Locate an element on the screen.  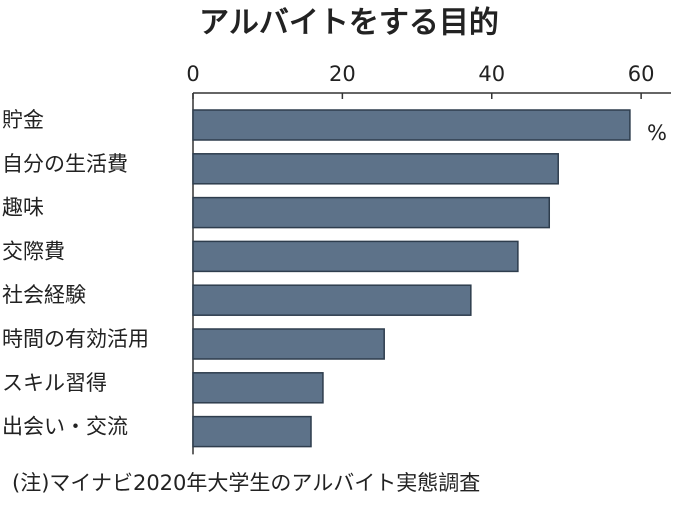
y-tick-label: 貯金 is located at coordinates (23, 120).